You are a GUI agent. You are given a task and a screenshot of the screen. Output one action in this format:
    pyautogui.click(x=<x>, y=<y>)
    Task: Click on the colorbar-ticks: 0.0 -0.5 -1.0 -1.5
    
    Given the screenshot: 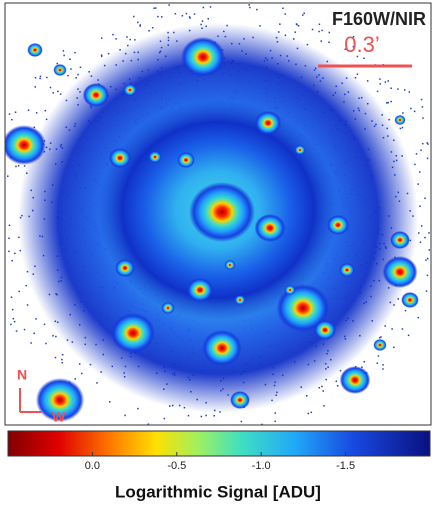 What is the action you would take?
    pyautogui.click(x=220, y=462)
    